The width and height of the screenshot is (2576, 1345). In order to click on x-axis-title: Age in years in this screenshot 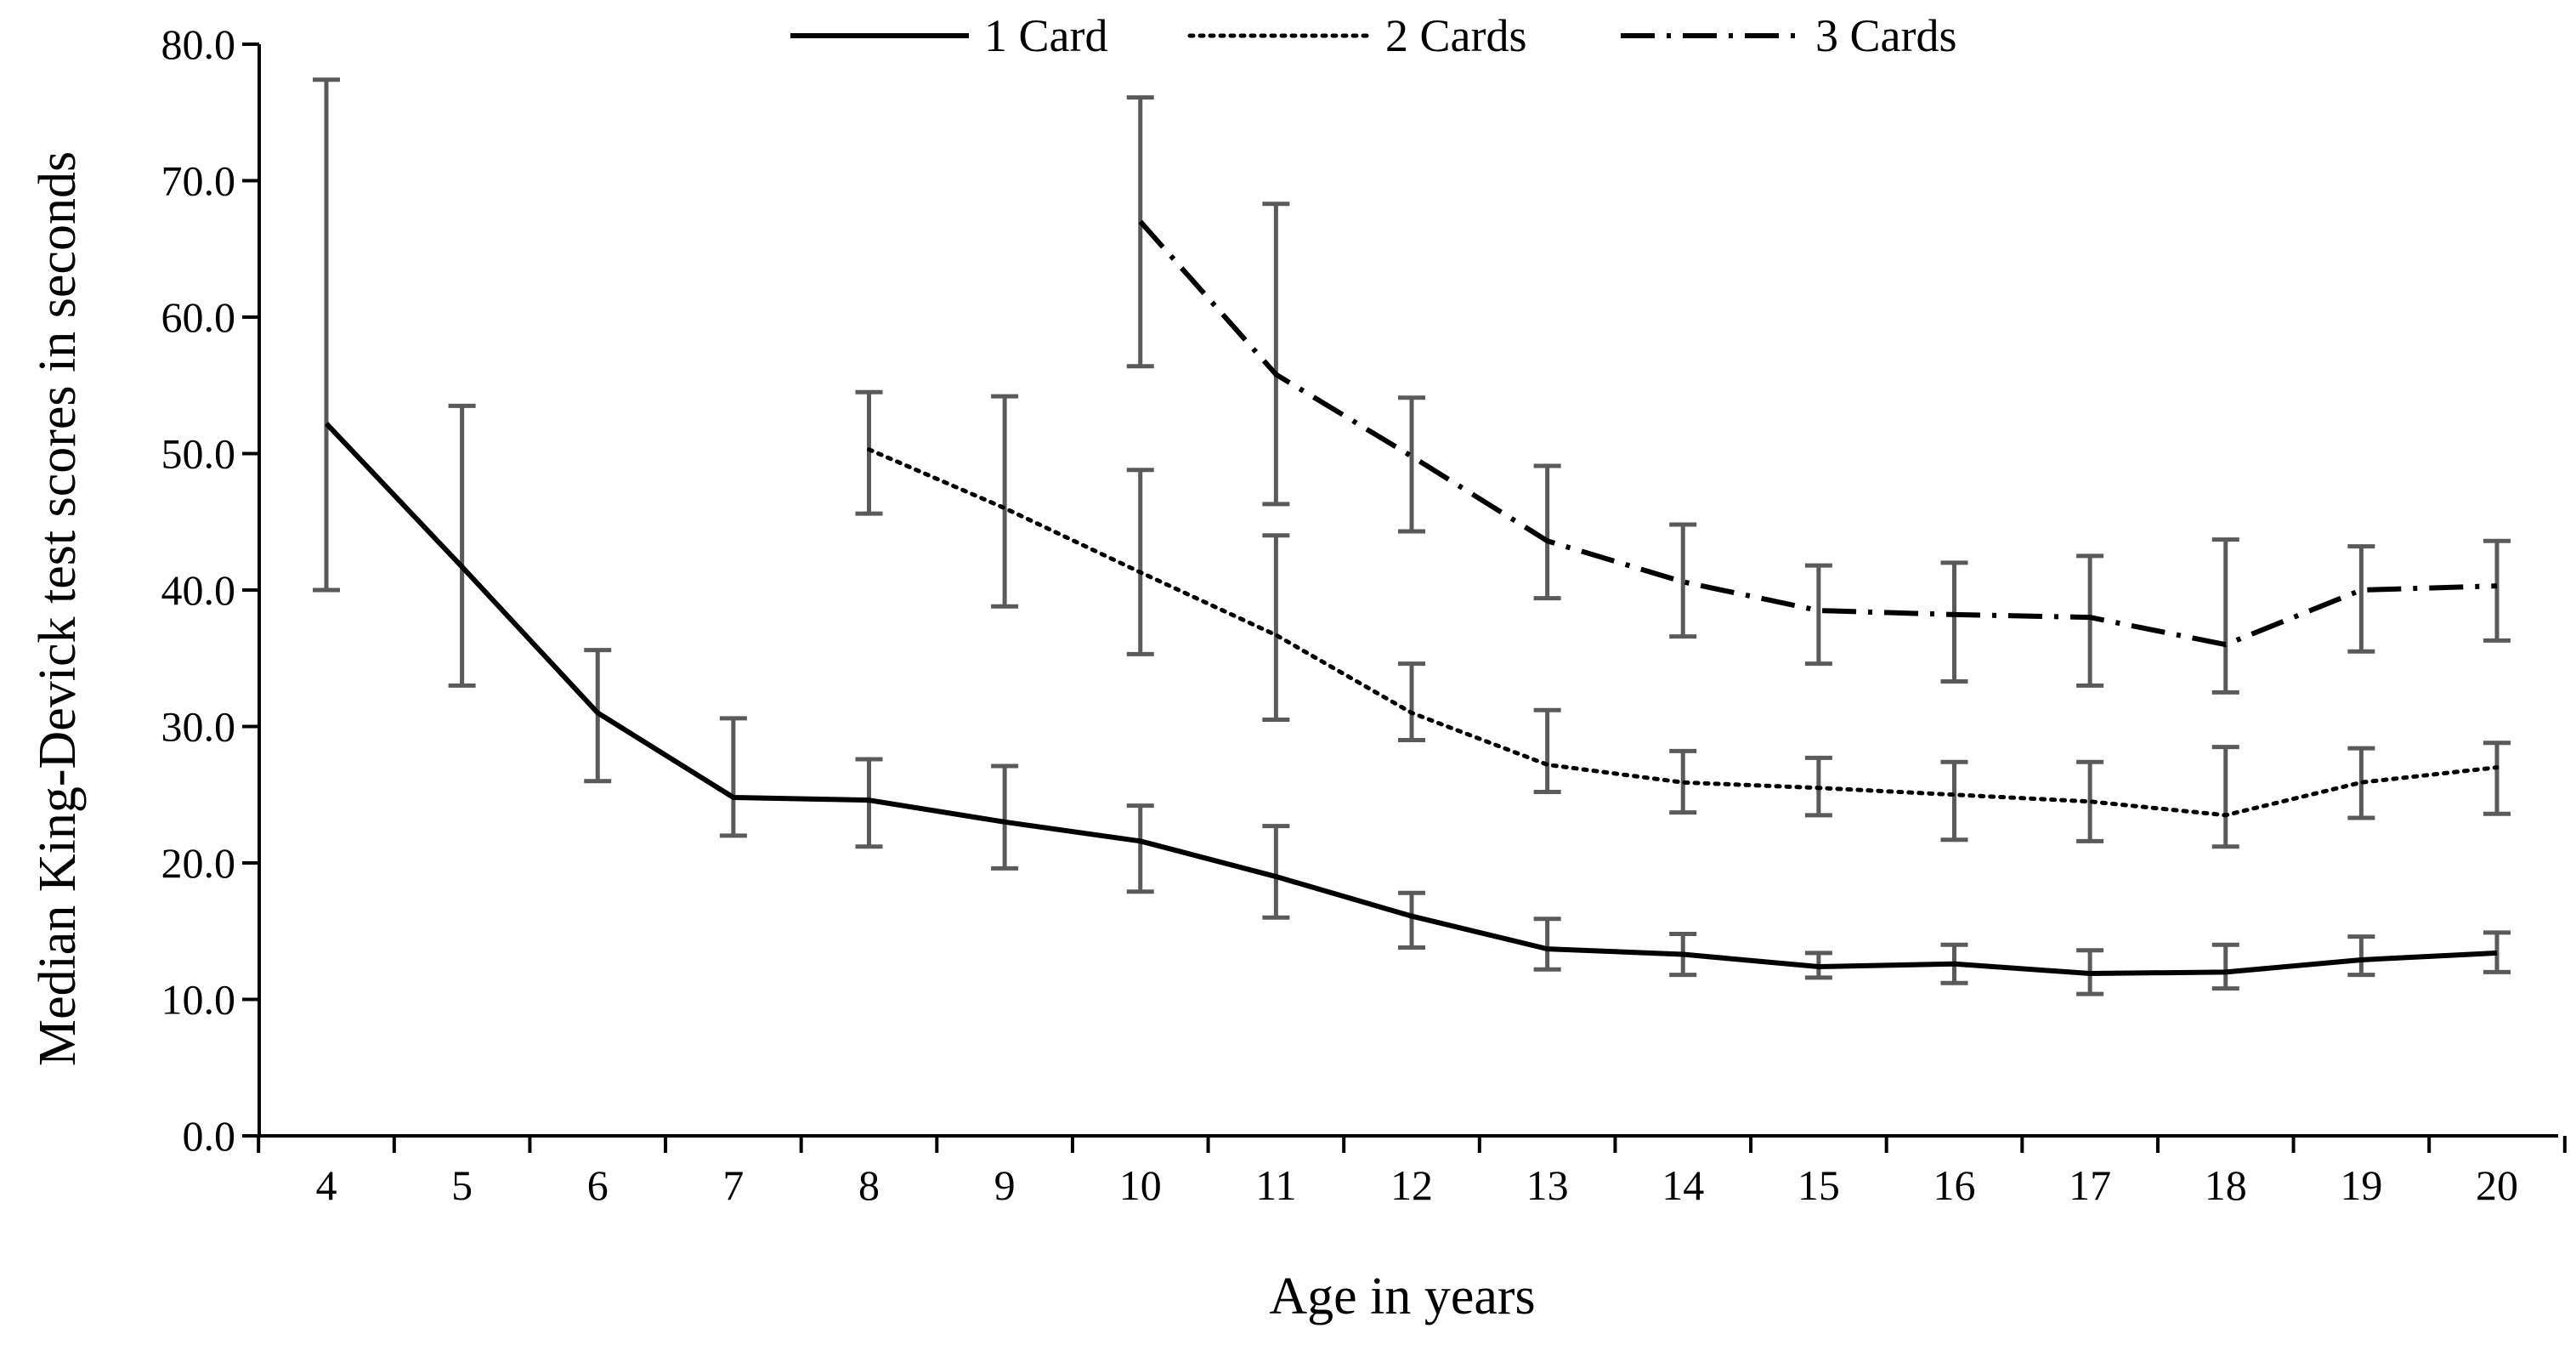, I will do `click(1402, 1296)`.